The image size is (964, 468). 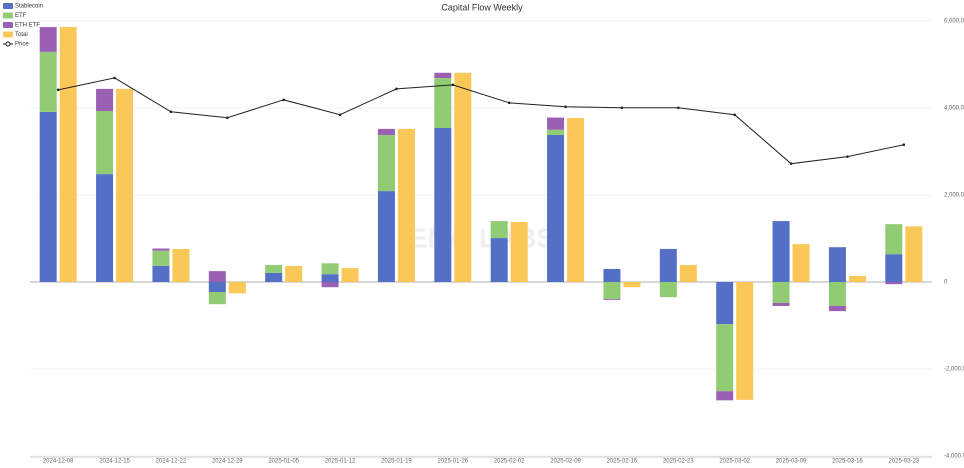 What do you see at coordinates (954, 22) in the screenshot?
I see `y-tick-label: 6,000,000,000` at bounding box center [954, 22].